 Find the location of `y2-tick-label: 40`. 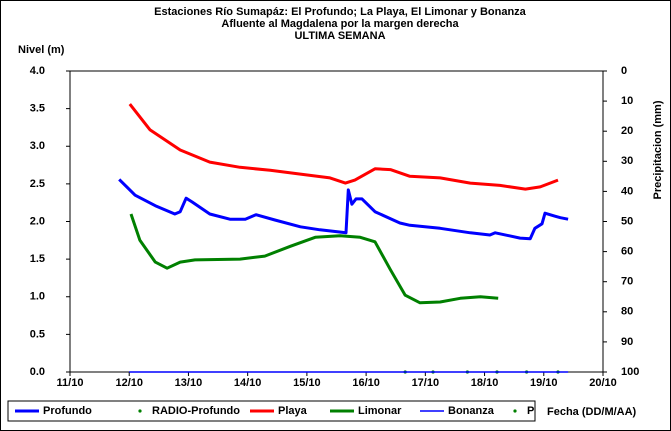

y2-tick-label: 40 is located at coordinates (627, 191).